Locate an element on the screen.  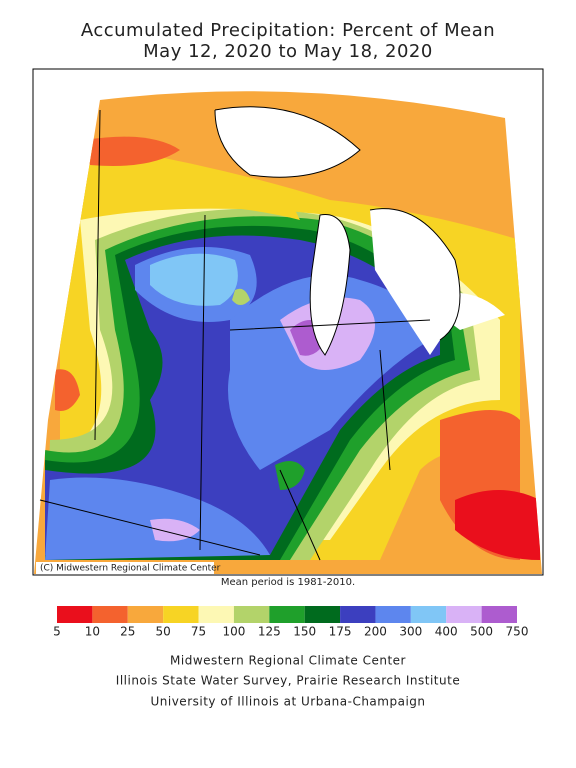
legend: 5 10 25 50 75 100 125 150 175 200 300 400 500 750 is located at coordinates (290, 622).